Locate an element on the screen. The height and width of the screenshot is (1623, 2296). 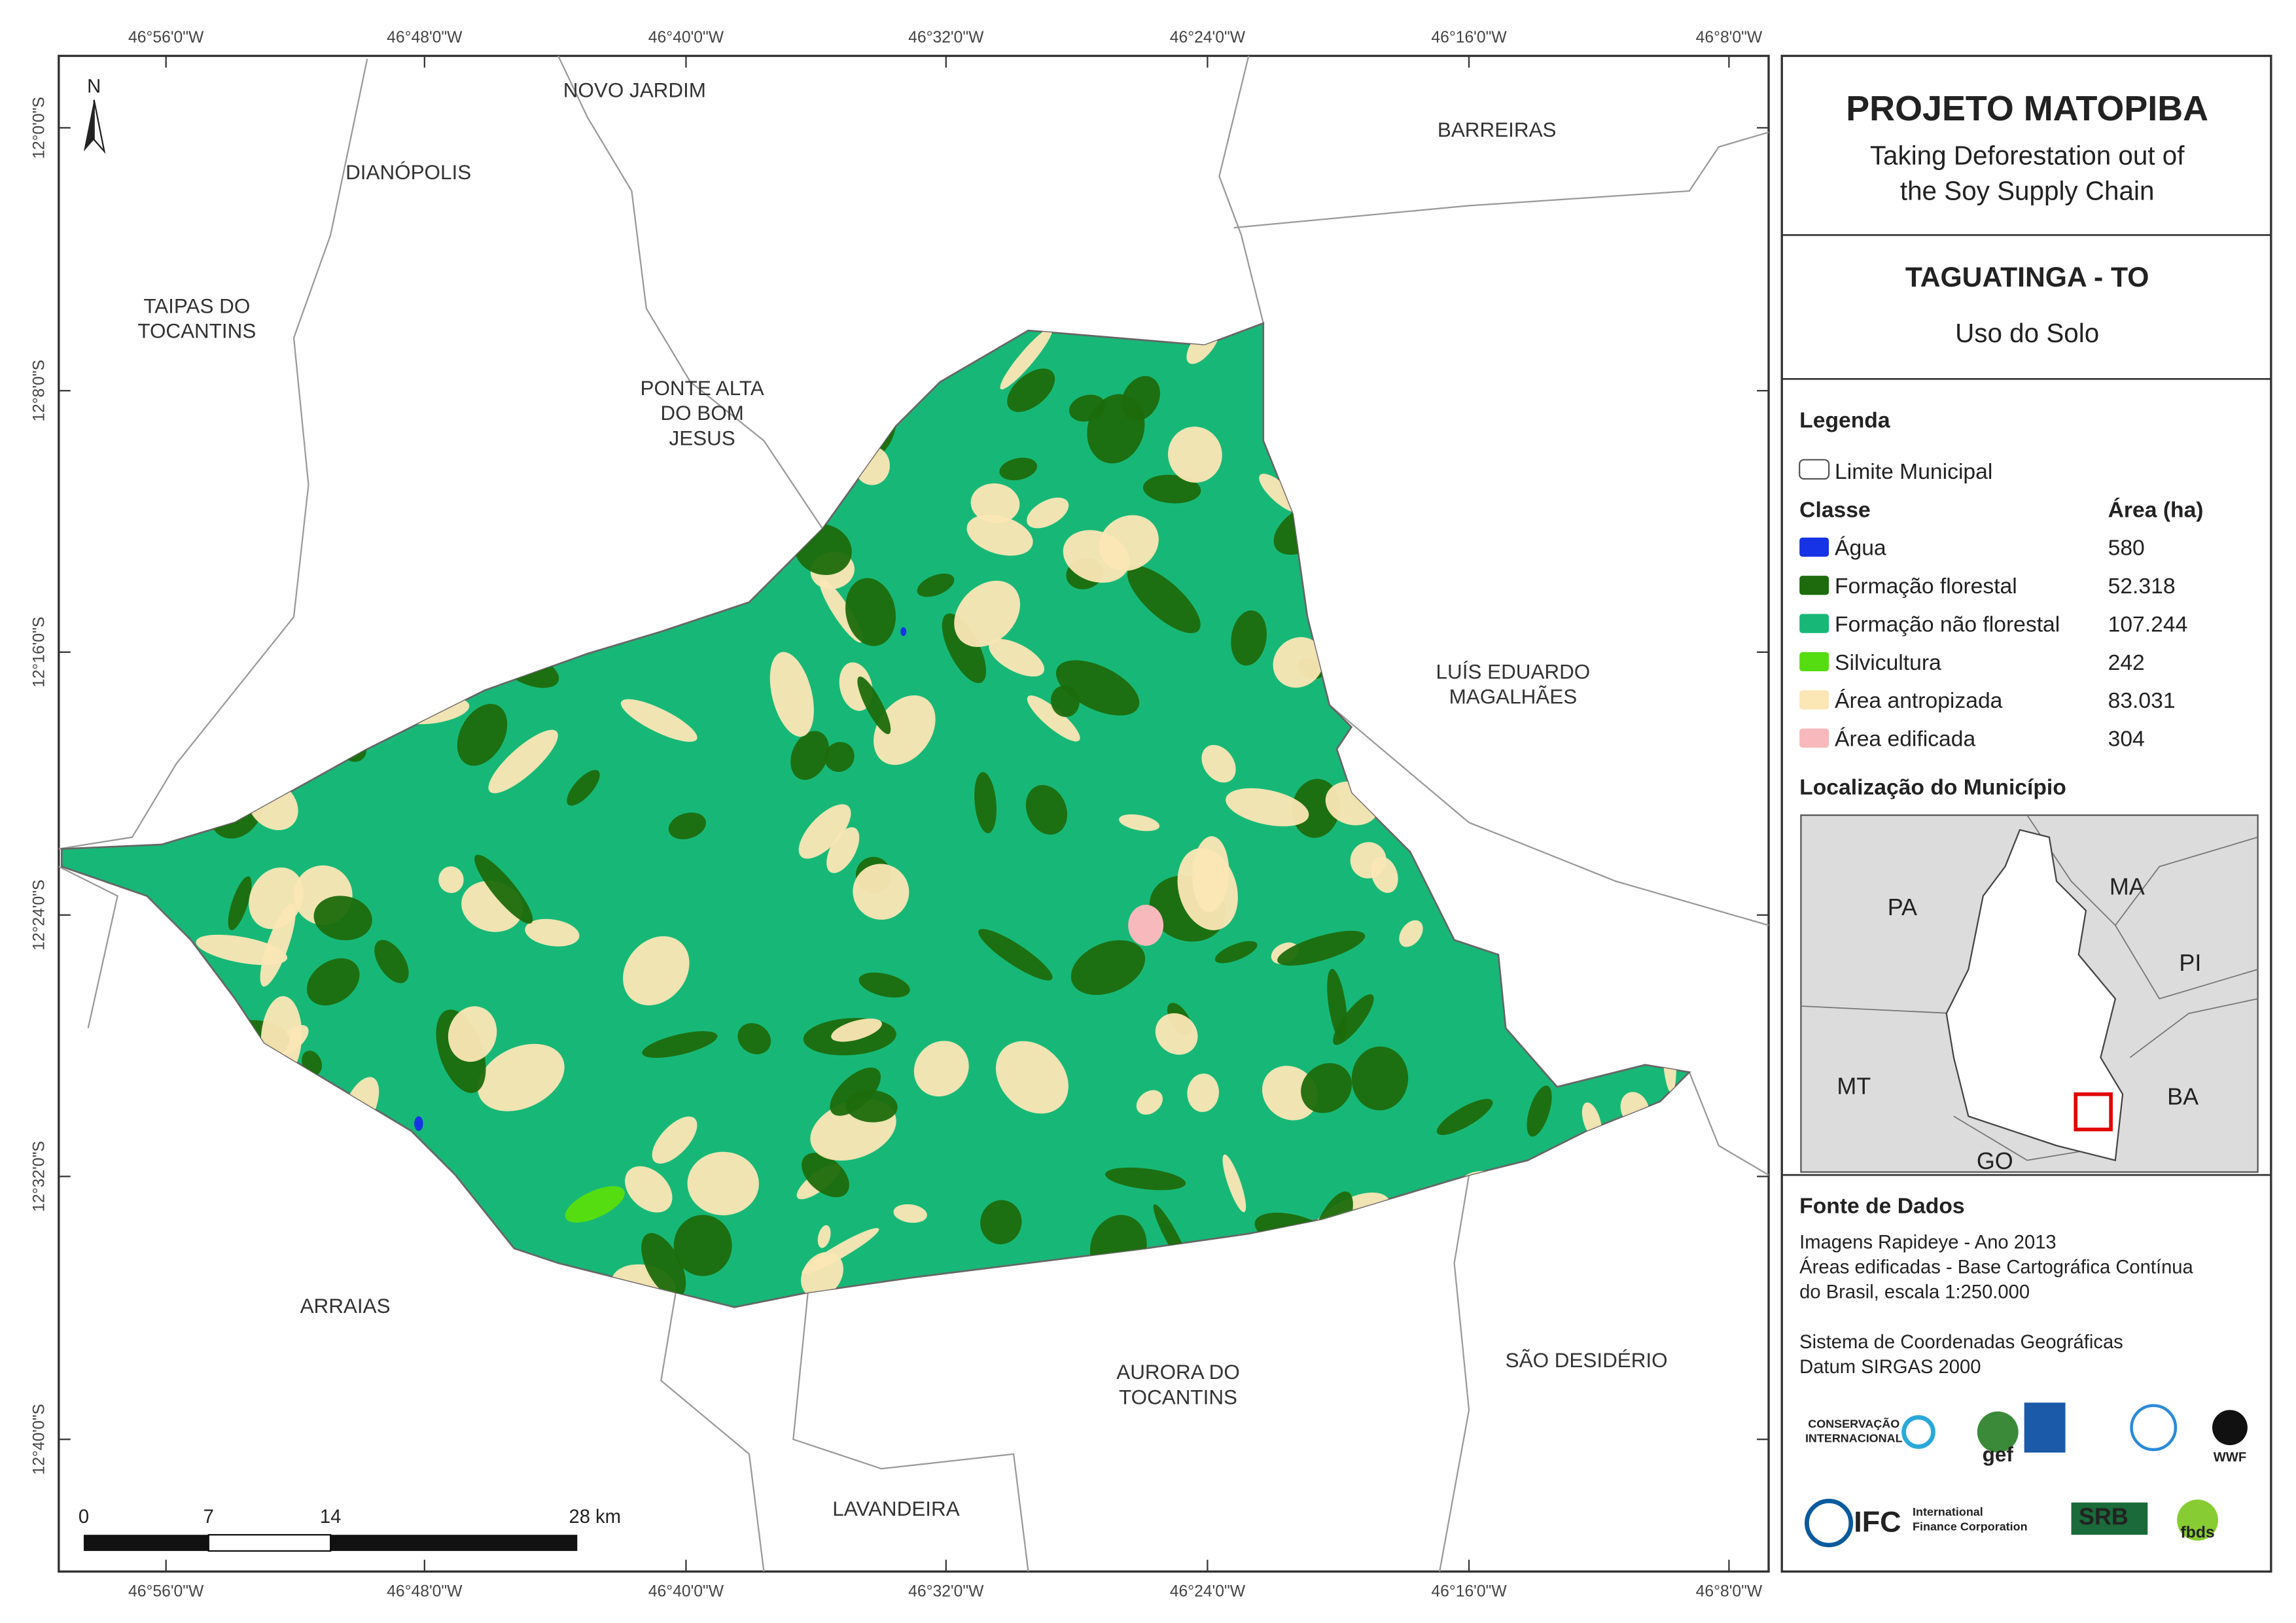
state-label: MT is located at coordinates (1854, 1086).